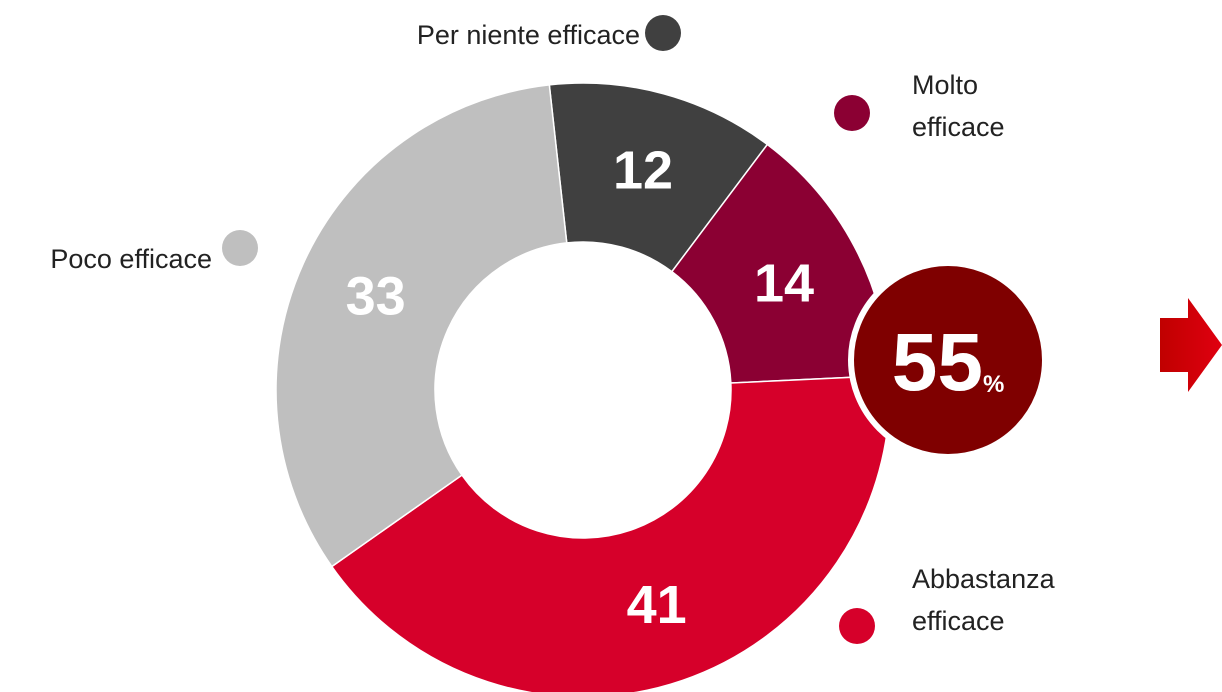 The height and width of the screenshot is (692, 1222). Describe the element at coordinates (376, 296) in the screenshot. I see `data-label: 33` at that location.